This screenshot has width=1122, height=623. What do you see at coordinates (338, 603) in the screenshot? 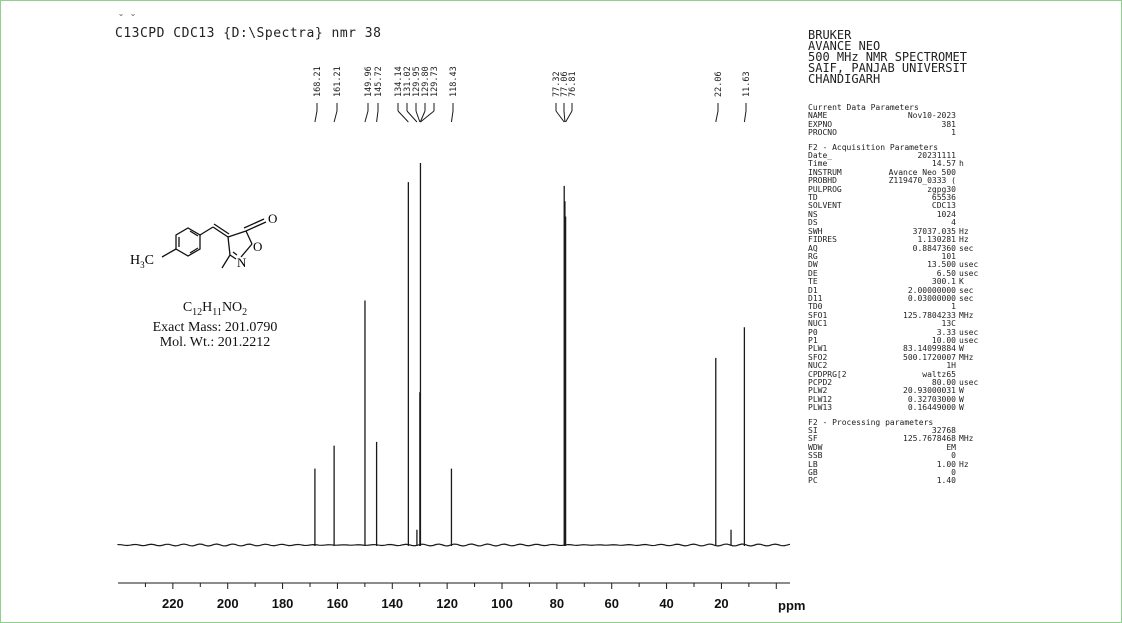
I see `x-tick-label: 160` at bounding box center [338, 603].